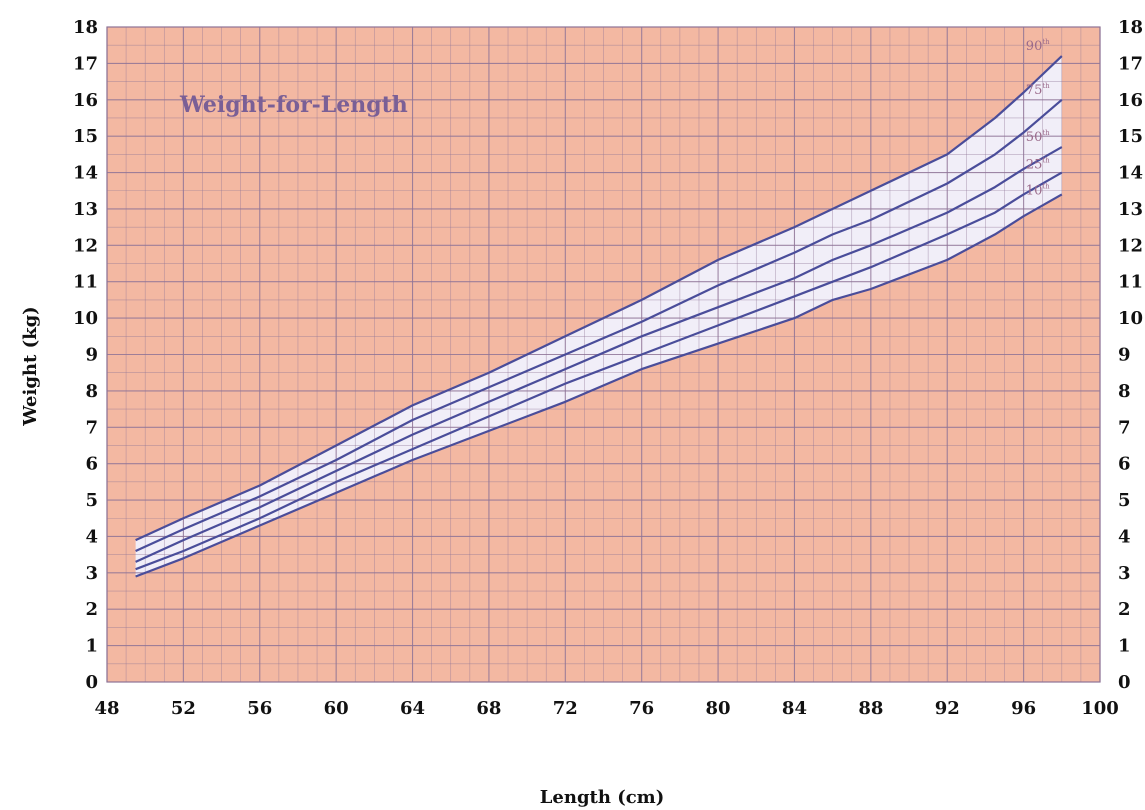 The image size is (1145, 810). I want to click on y-tick-label-left: 4, so click(91, 536).